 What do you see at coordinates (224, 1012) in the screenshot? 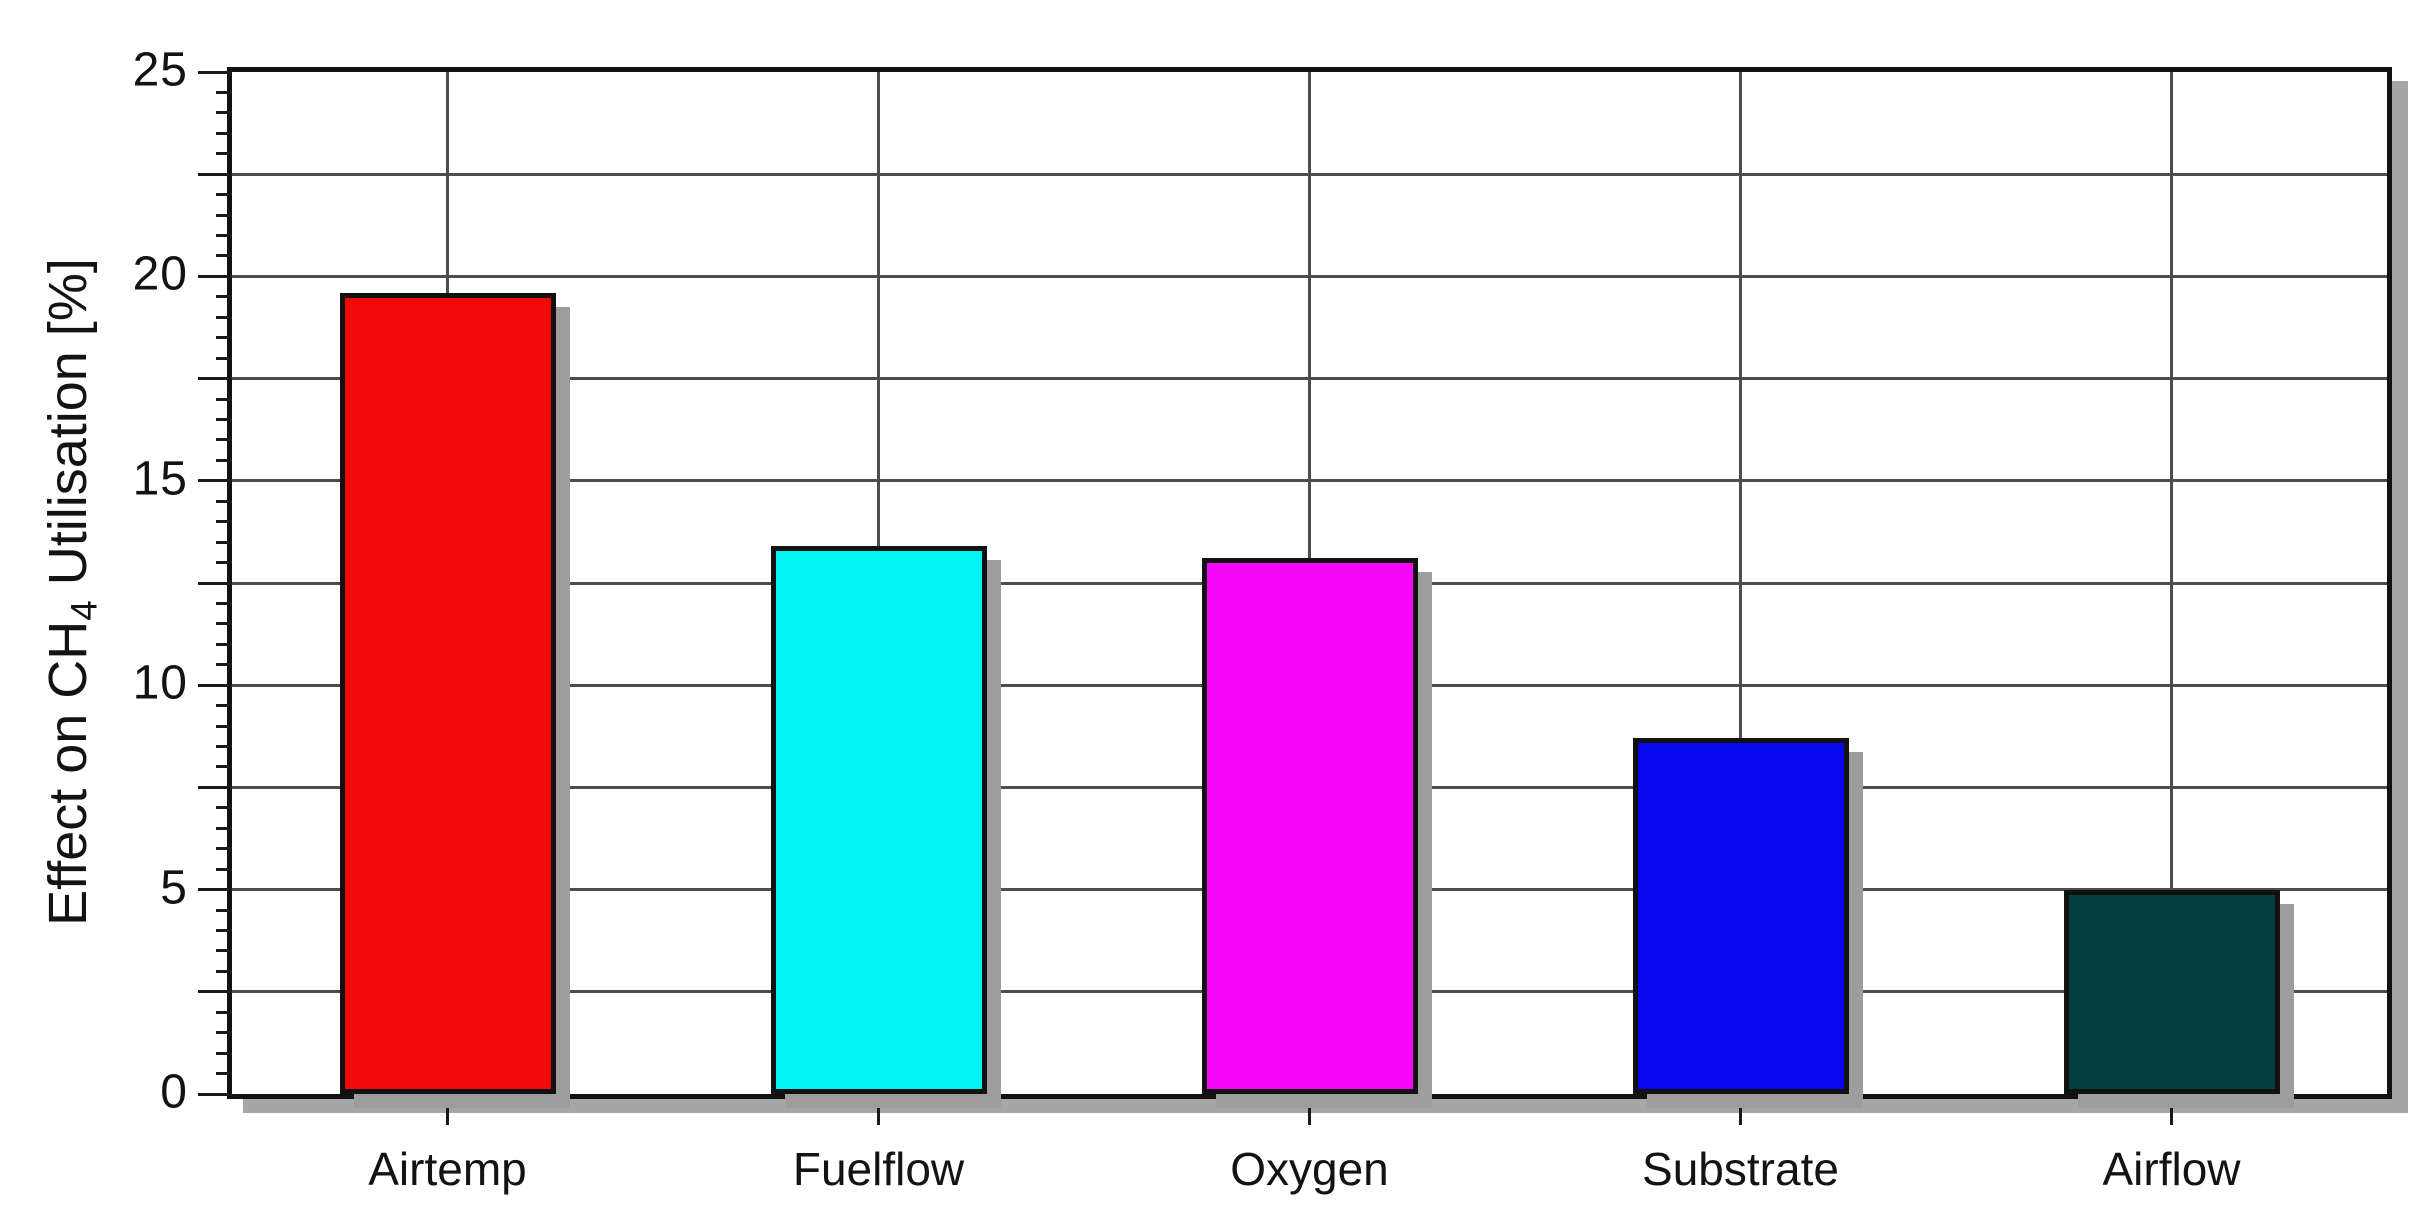
I see `y-minor-tick-2.0` at bounding box center [224, 1012].